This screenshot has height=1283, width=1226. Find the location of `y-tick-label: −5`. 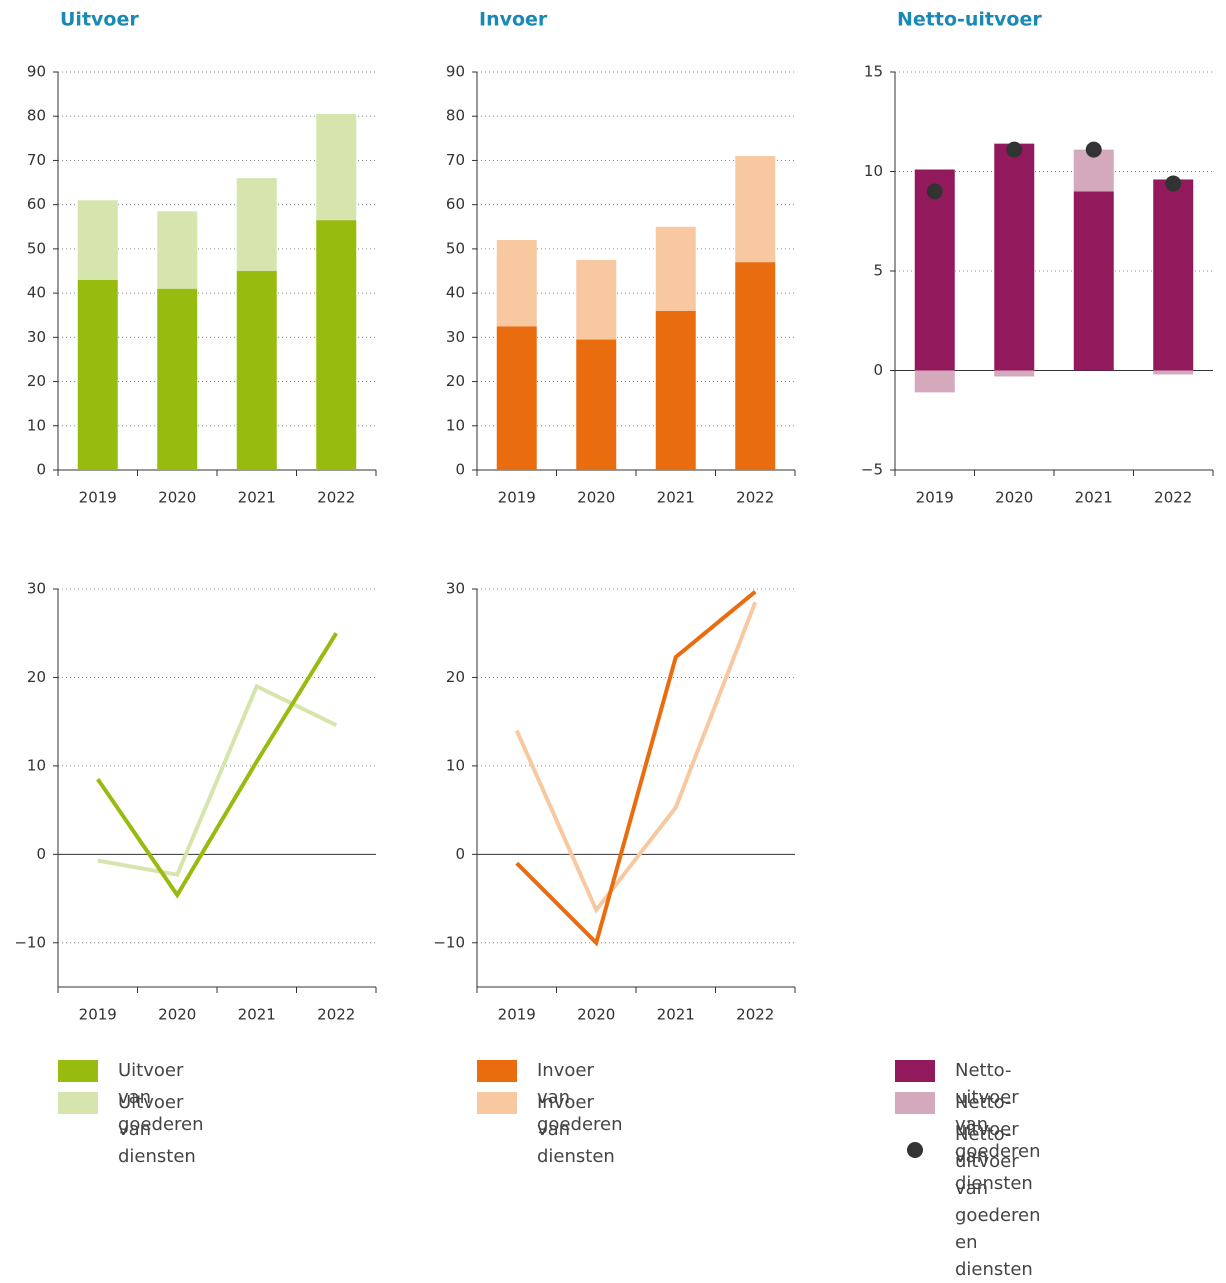

y-tick-label: −5 is located at coordinates (872, 470).